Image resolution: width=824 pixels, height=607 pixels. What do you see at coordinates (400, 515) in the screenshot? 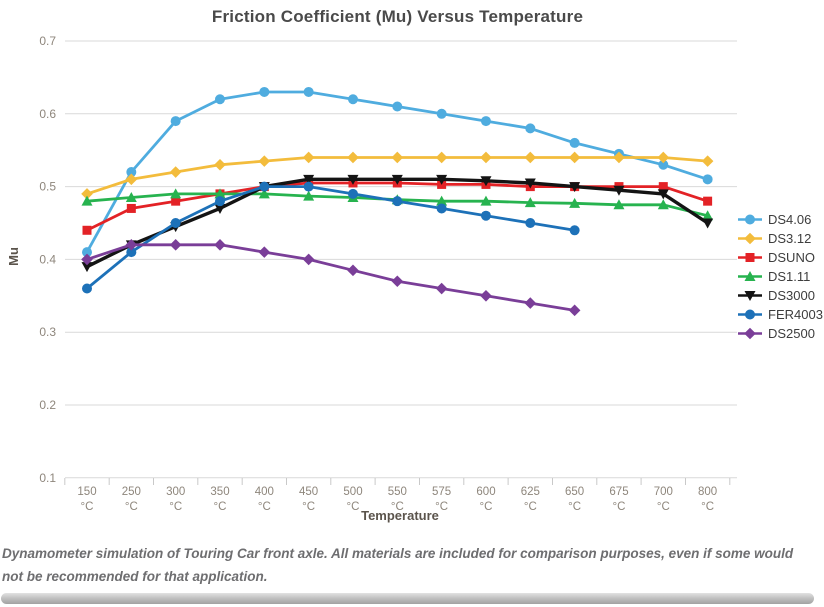
I see `x-axis-title: Temperature` at bounding box center [400, 515].